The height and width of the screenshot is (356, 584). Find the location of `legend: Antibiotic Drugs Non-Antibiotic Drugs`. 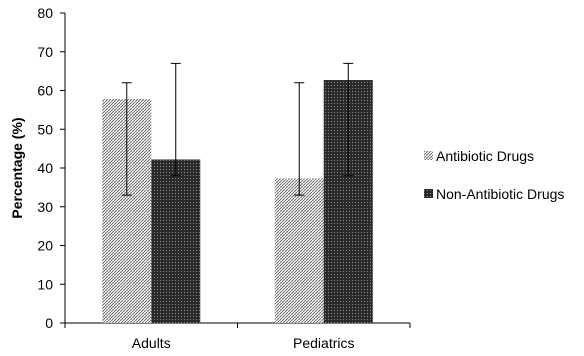

legend: Antibiotic Drugs Non-Antibiotic Drugs is located at coordinates (494, 175).